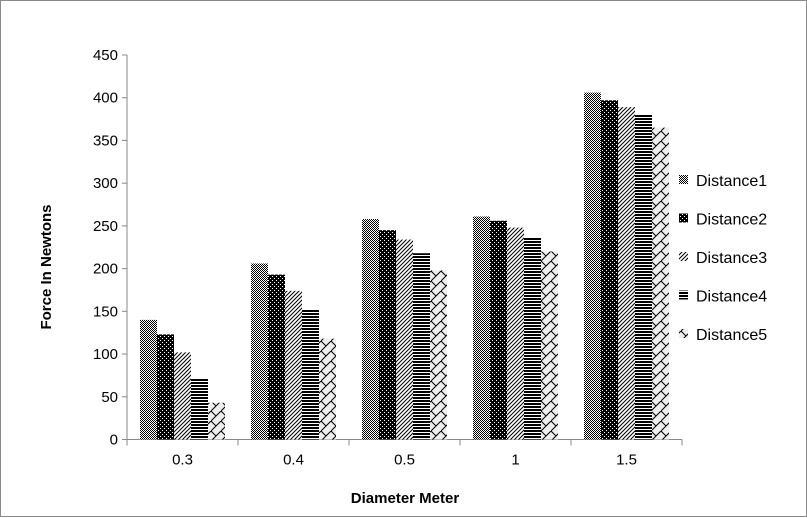  What do you see at coordinates (387, 335) in the screenshot?
I see `bar-distance2-0.5` at bounding box center [387, 335].